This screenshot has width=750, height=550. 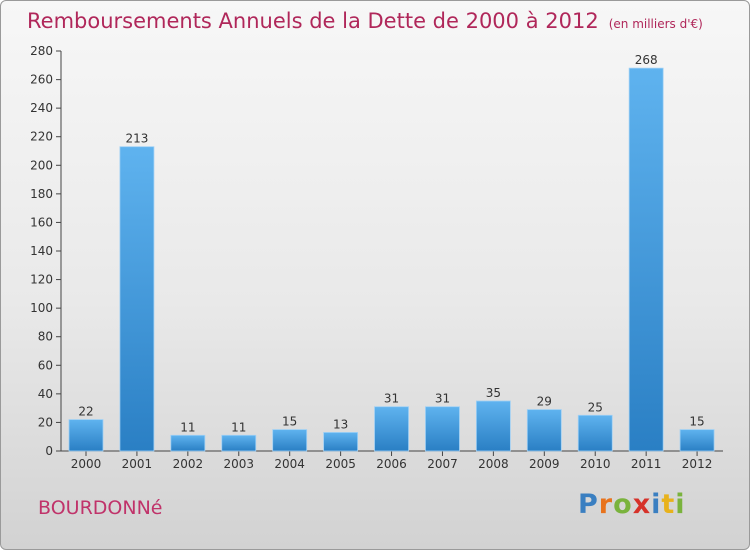 I want to click on logo-letter: x, so click(x=642, y=504).